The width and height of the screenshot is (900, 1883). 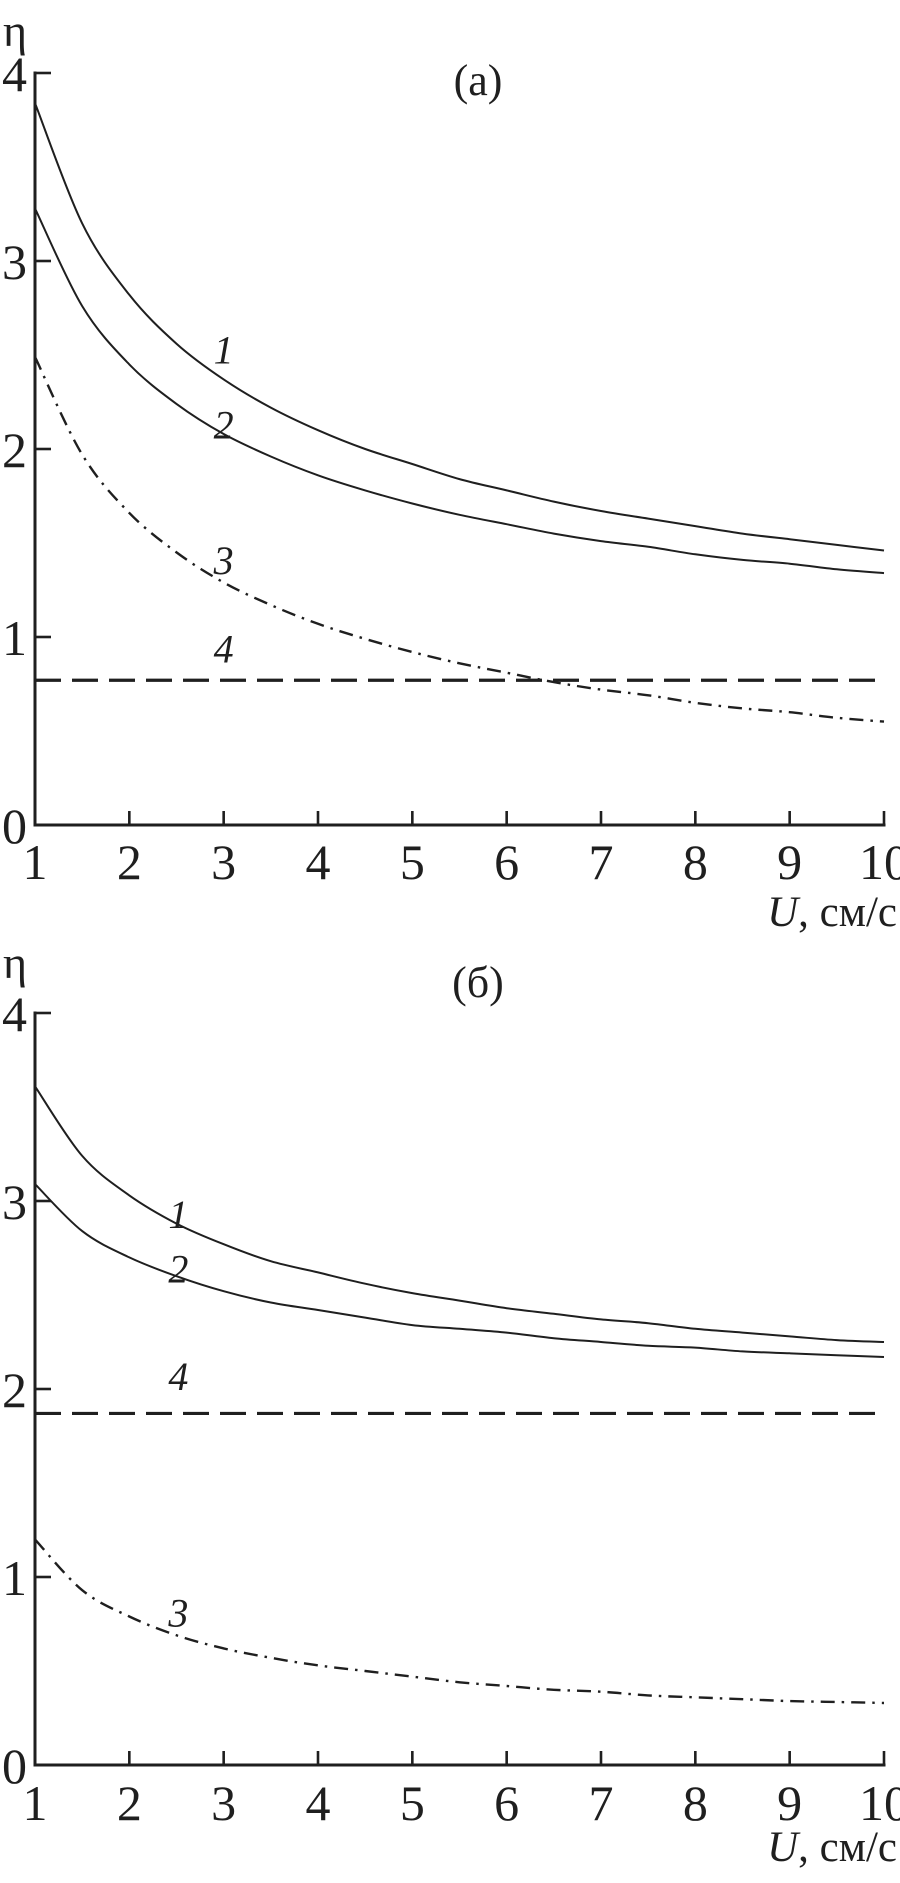 What do you see at coordinates (695, 1803) in the screenshot?
I see `panel-b-x-tick-label-8: 8` at bounding box center [695, 1803].